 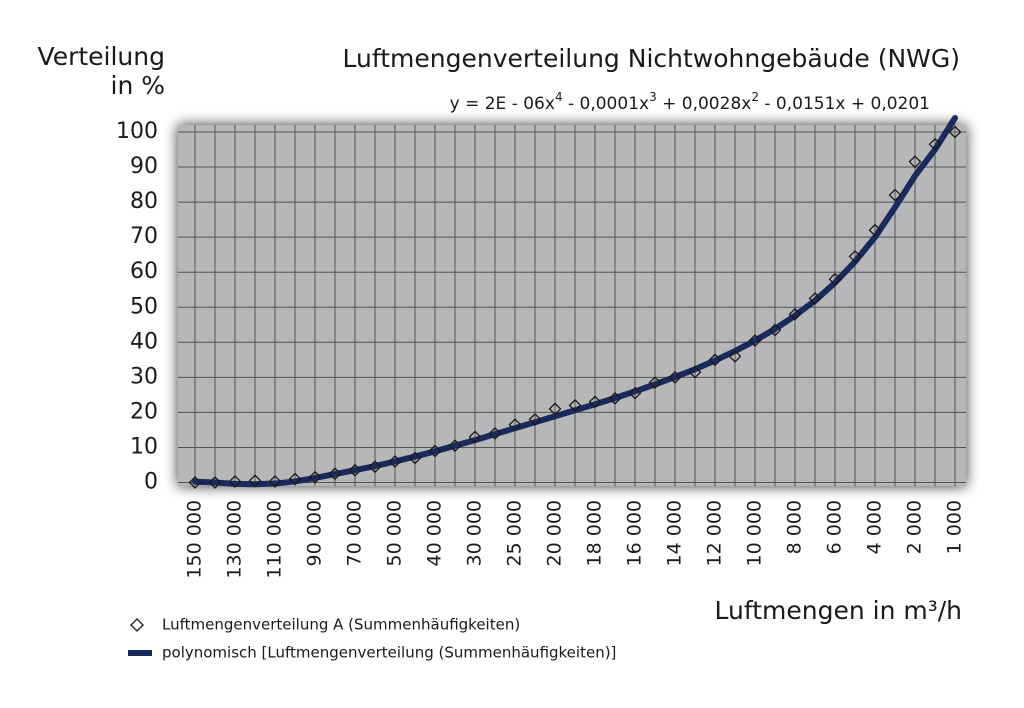 I want to click on x-tick-label: 30 000, so click(x=475, y=533).